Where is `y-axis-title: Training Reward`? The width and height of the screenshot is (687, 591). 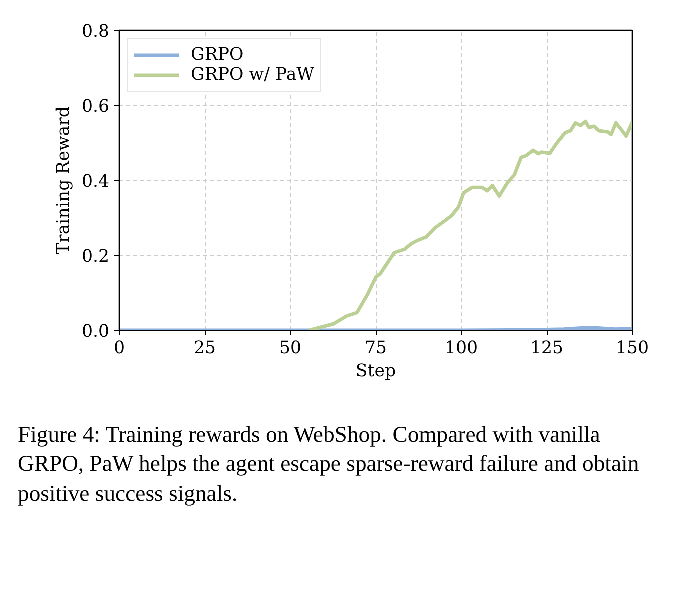 y-axis-title: Training Reward is located at coordinates (64, 180).